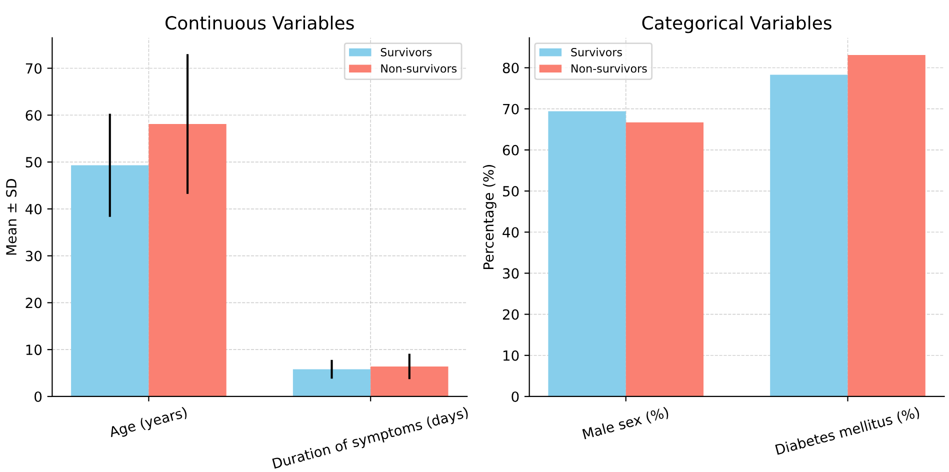 Image resolution: width=949 pixels, height=472 pixels. Describe the element at coordinates (260, 23) in the screenshot. I see `chart-title: Continuous Variables` at that location.